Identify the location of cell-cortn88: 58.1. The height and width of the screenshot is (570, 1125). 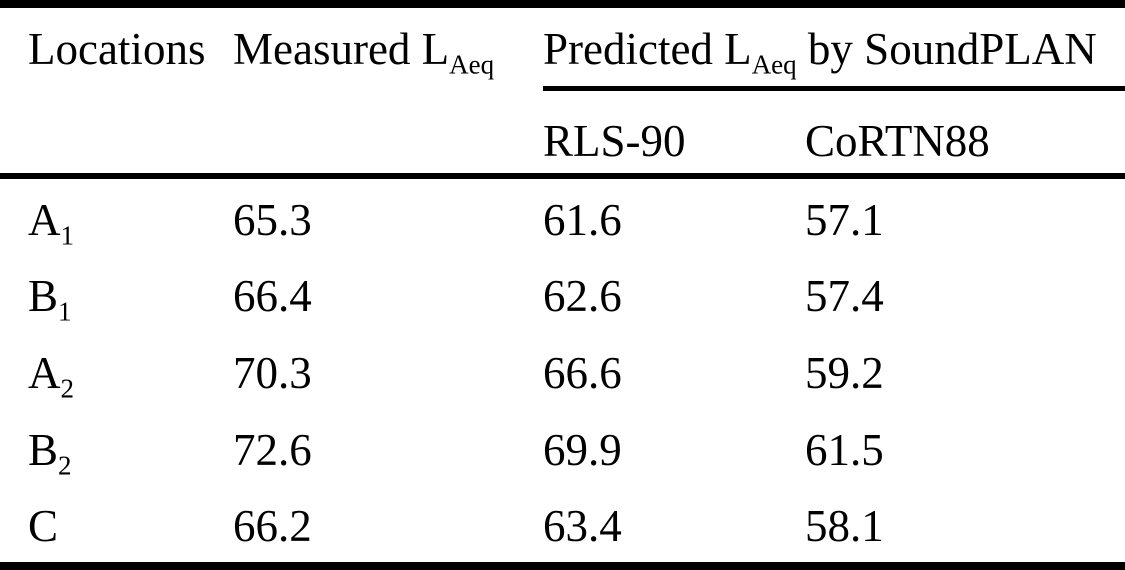
(844, 526).